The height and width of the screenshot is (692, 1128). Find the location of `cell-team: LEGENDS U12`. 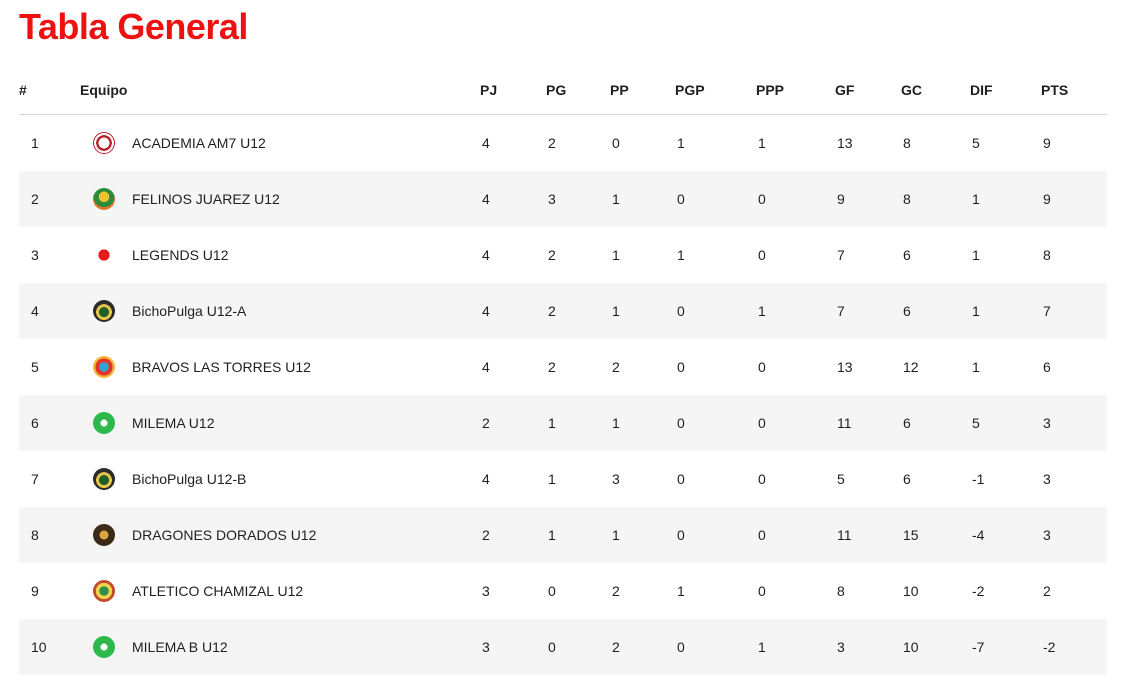

cell-team: LEGENDS U12 is located at coordinates (280, 255).